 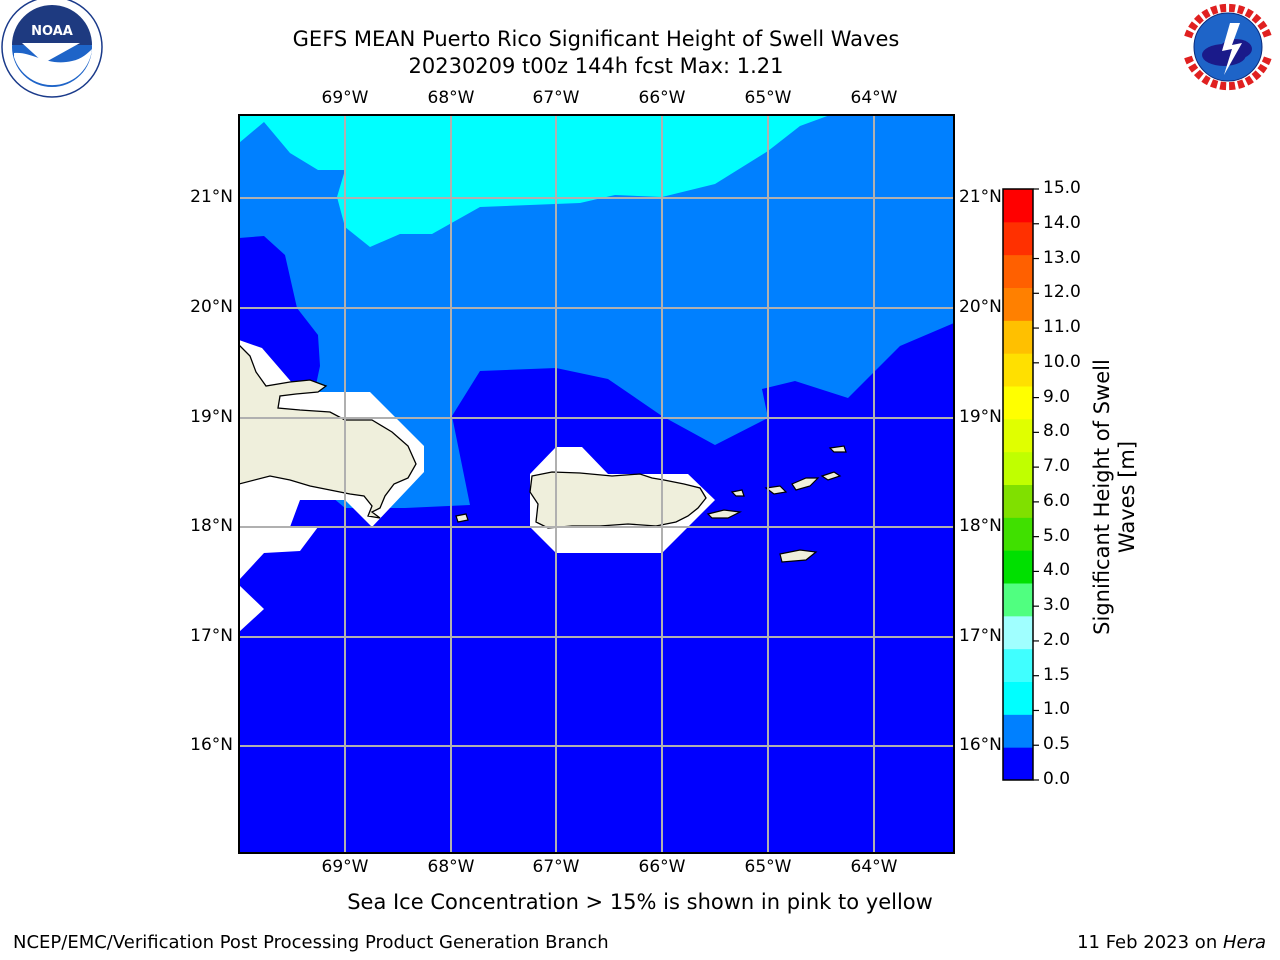 What do you see at coordinates (874, 98) in the screenshot?
I see `lon-label-top-5: 64°W` at bounding box center [874, 98].